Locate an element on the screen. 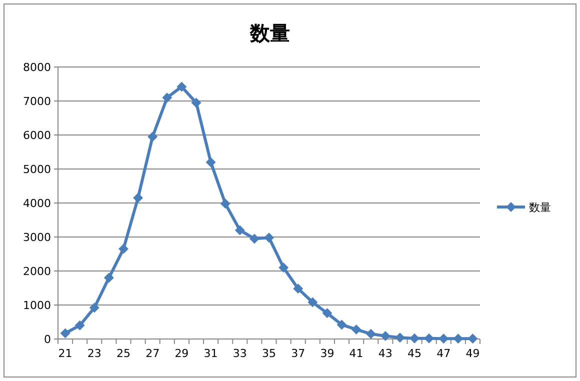 Image resolution: width=580 pixels, height=381 pixels. x-tick-label: 41 is located at coordinates (356, 353).